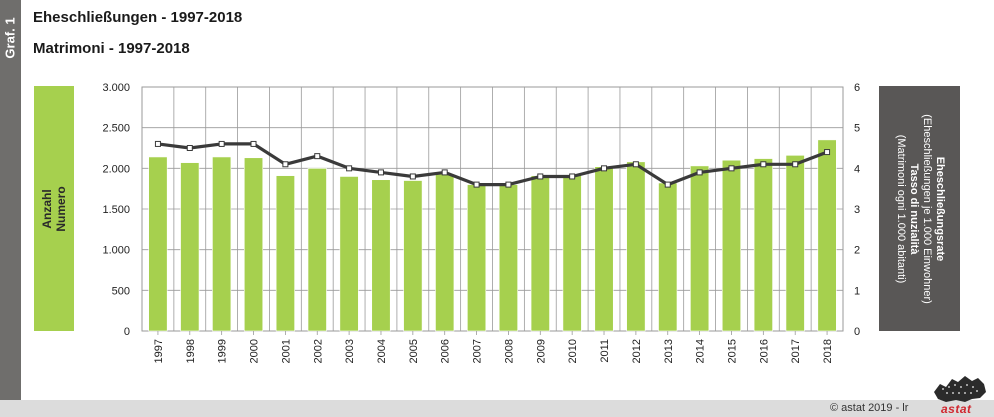 This screenshot has height=417, width=994. What do you see at coordinates (10, 208) in the screenshot?
I see `side-tab: Graf. 1` at bounding box center [10, 208].